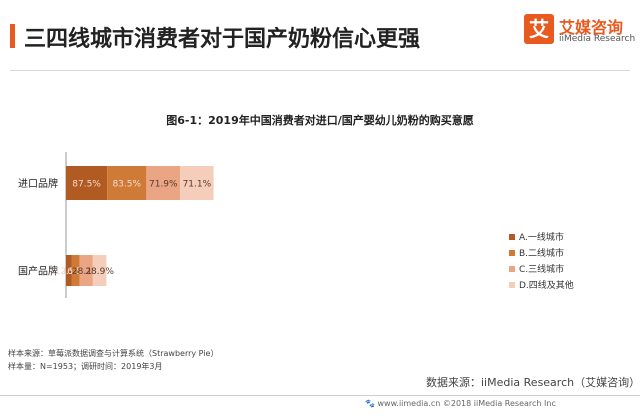  What do you see at coordinates (539, 29) in the screenshot?
I see `iimedia-logo-icon: 艾` at bounding box center [539, 29].